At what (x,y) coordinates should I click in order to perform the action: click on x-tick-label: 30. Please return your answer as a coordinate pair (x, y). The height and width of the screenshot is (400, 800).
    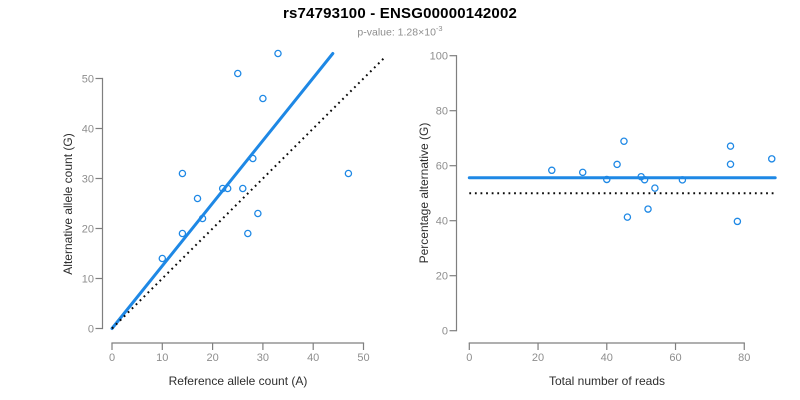
    Looking at the image, I should click on (263, 358).